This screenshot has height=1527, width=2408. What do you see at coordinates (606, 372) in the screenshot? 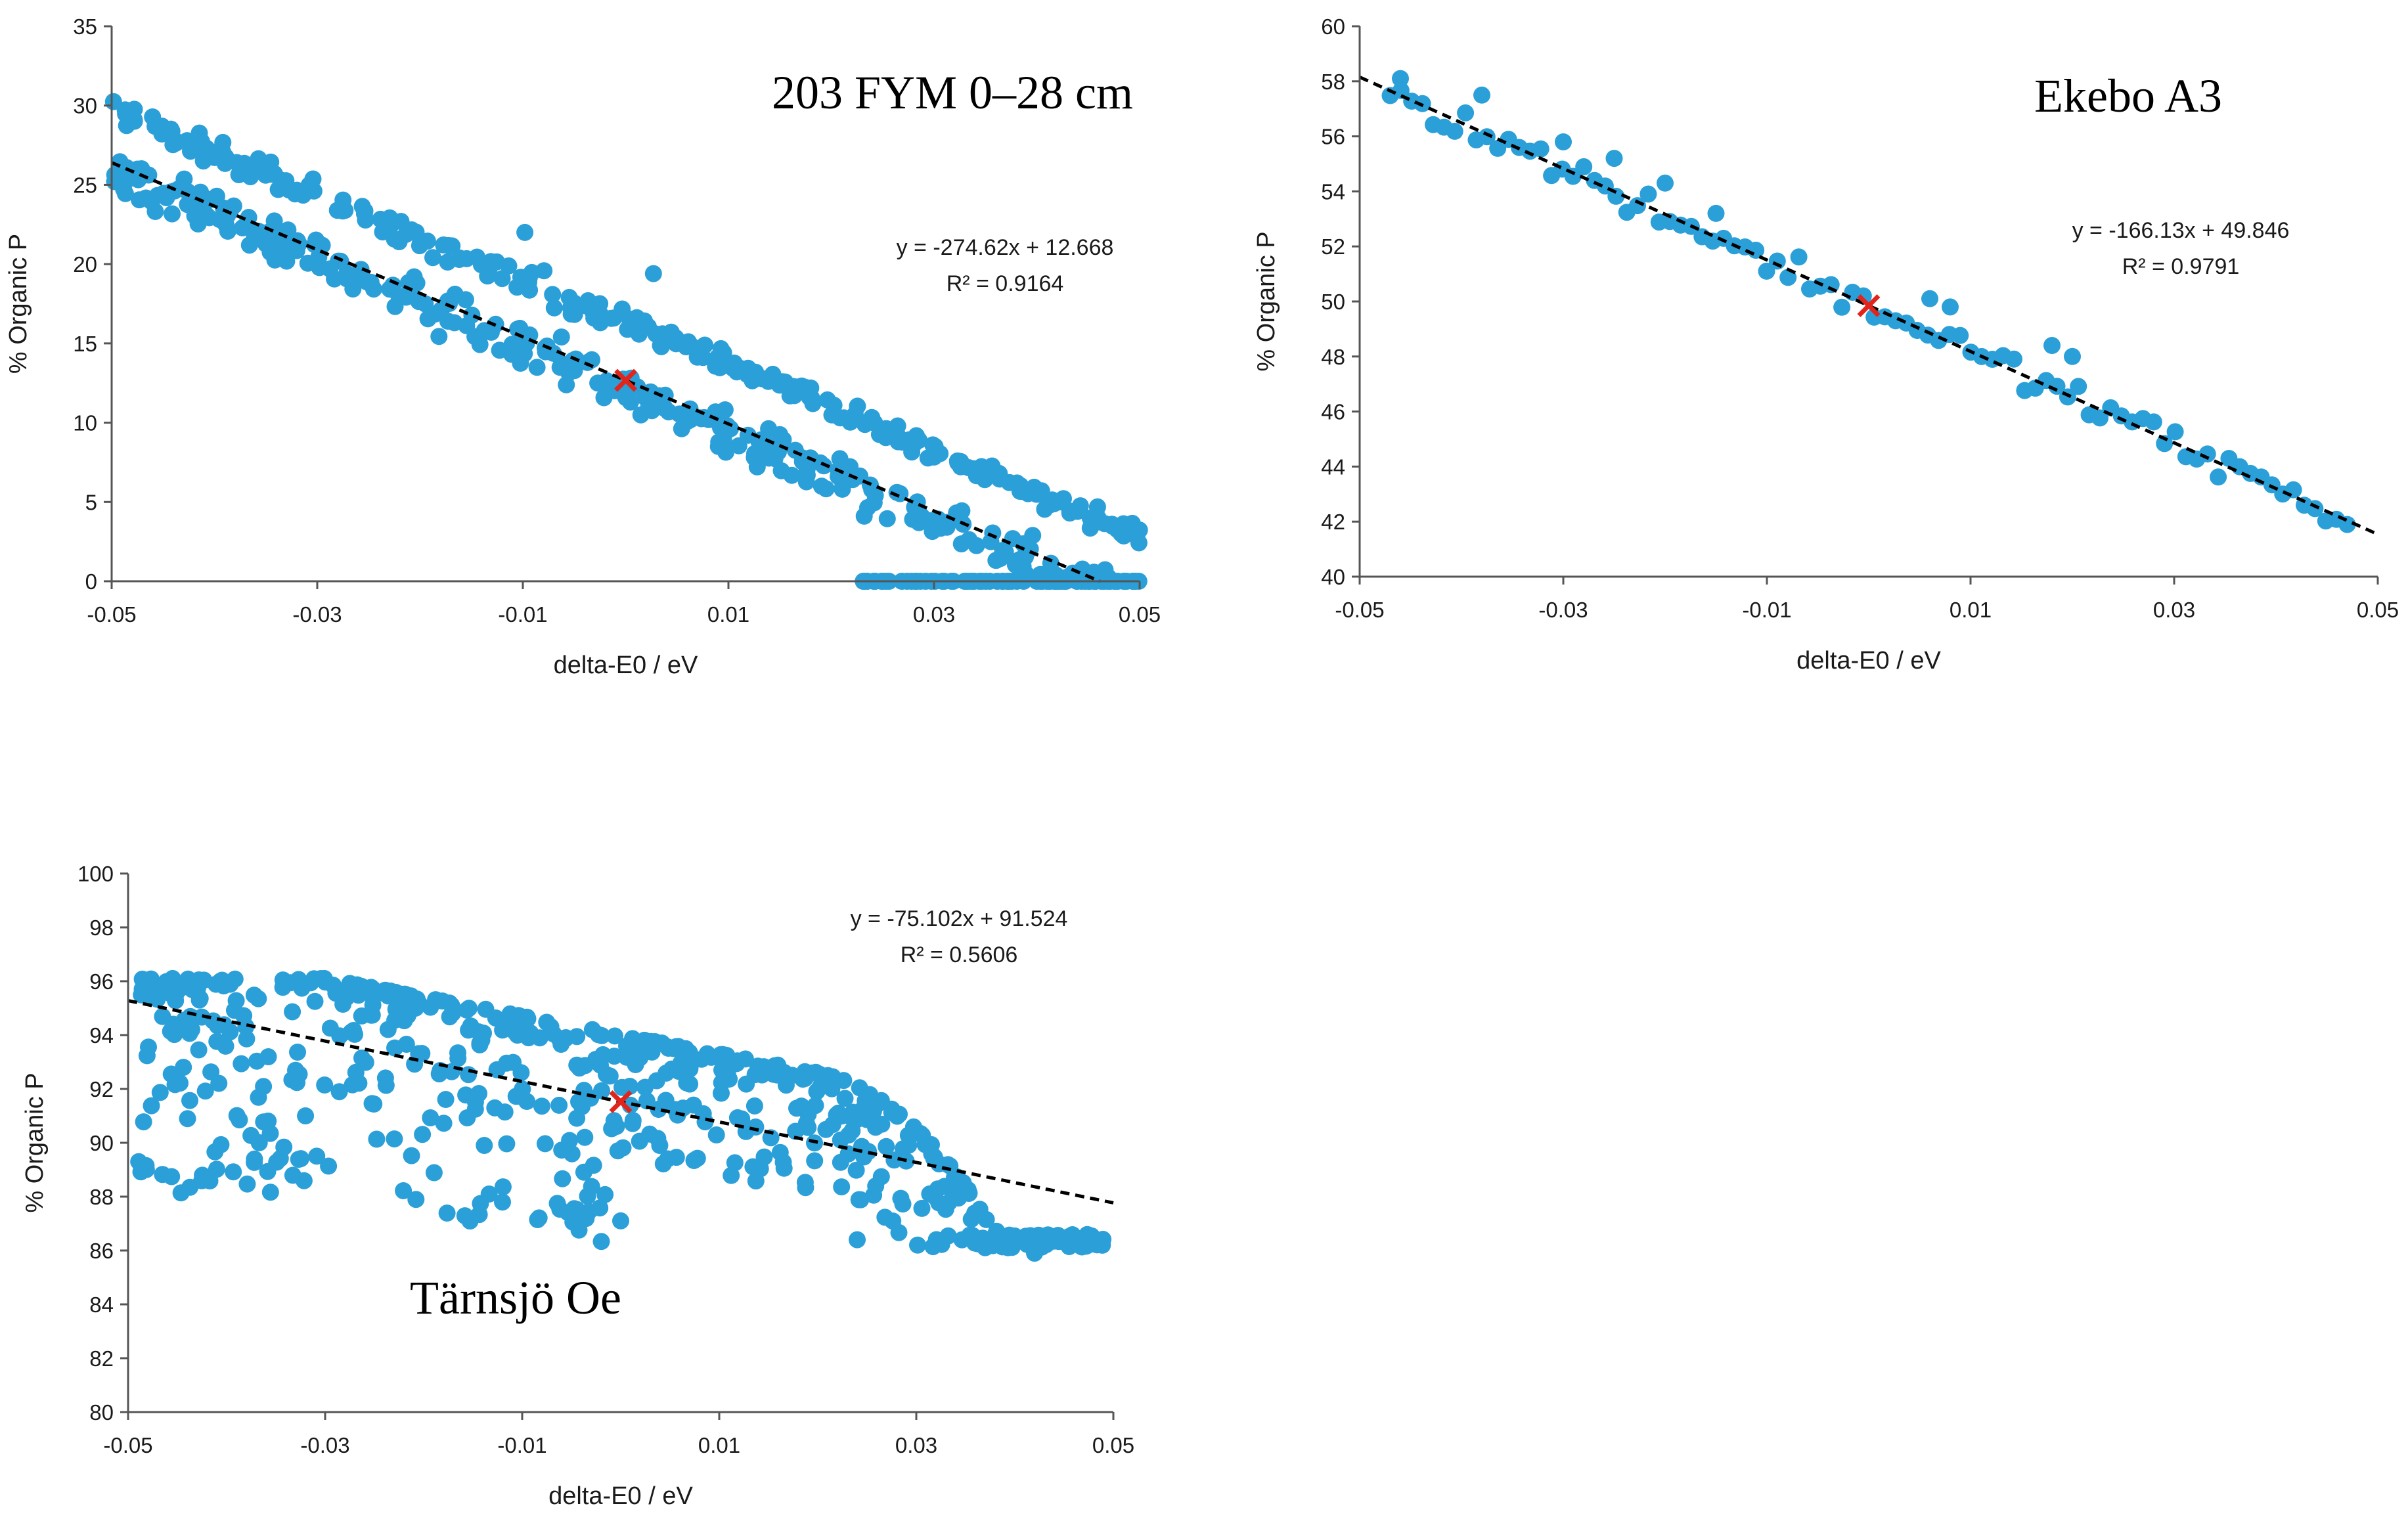
I see `trendline` at bounding box center [606, 372].